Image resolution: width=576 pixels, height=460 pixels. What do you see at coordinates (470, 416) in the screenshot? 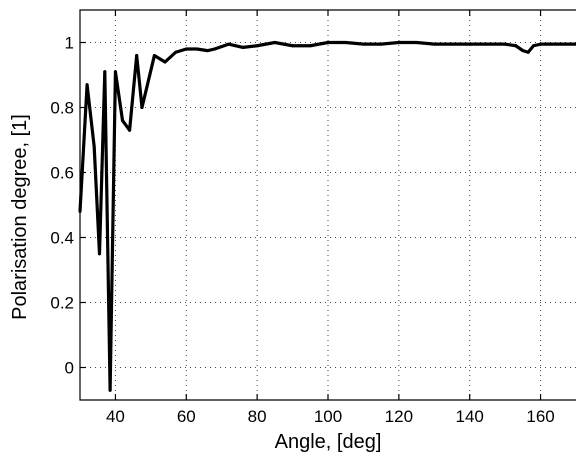
I see `x-tick-label: 140` at bounding box center [470, 416].